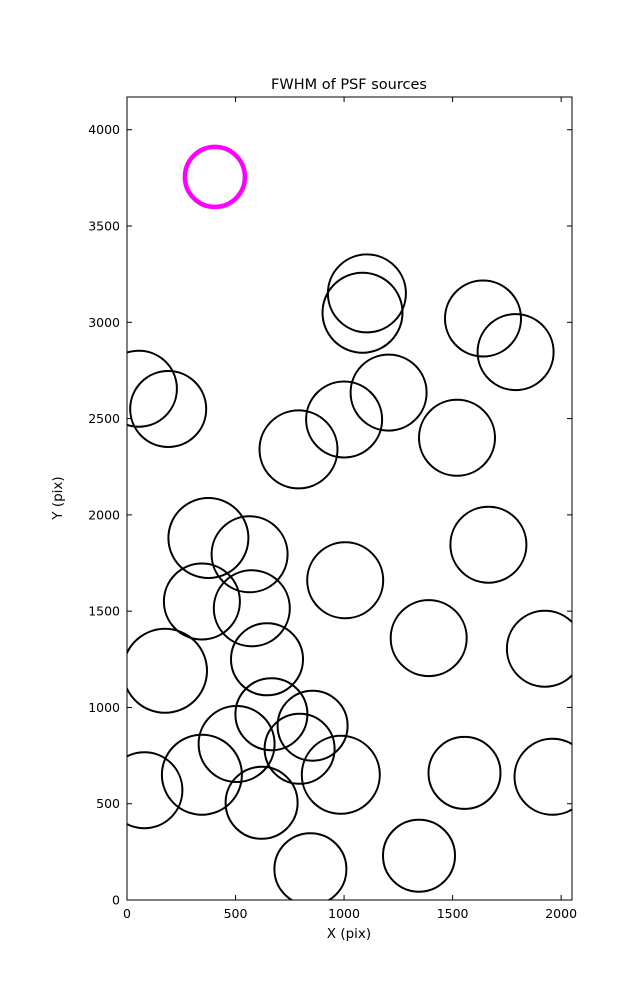 This screenshot has height=1000, width=637. I want to click on x-tick-label: 2000, so click(561, 913).